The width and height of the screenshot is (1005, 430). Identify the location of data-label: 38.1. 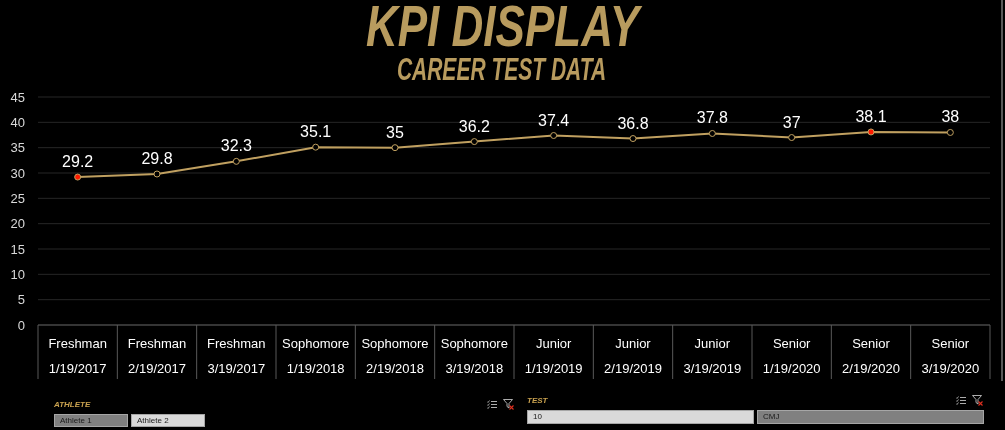
(871, 116).